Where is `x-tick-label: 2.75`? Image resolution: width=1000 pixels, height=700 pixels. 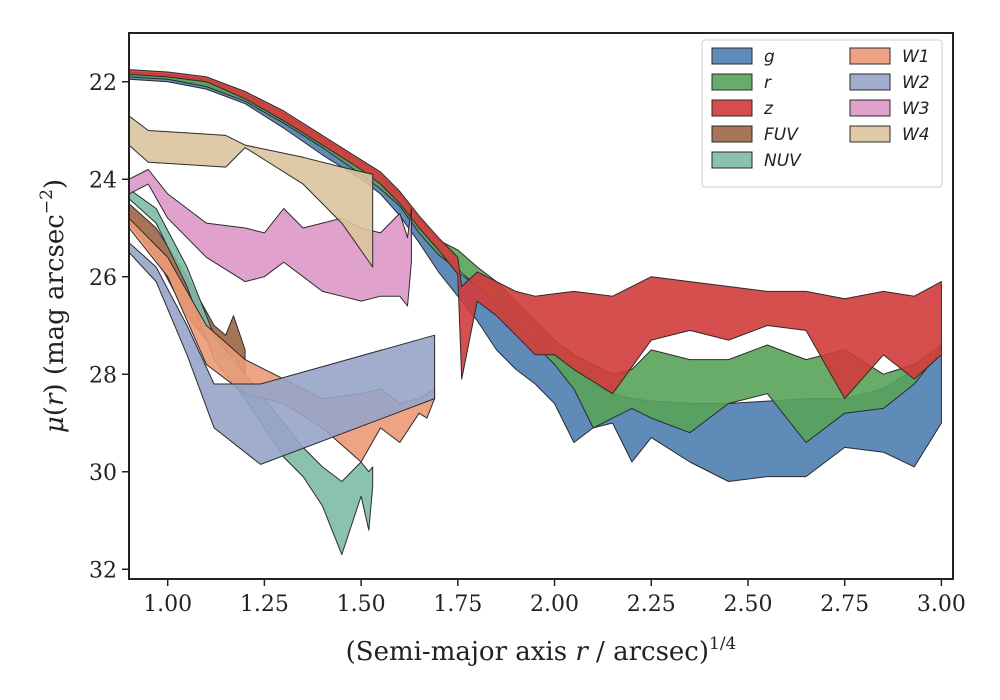 x-tick-label: 2.75 is located at coordinates (844, 604).